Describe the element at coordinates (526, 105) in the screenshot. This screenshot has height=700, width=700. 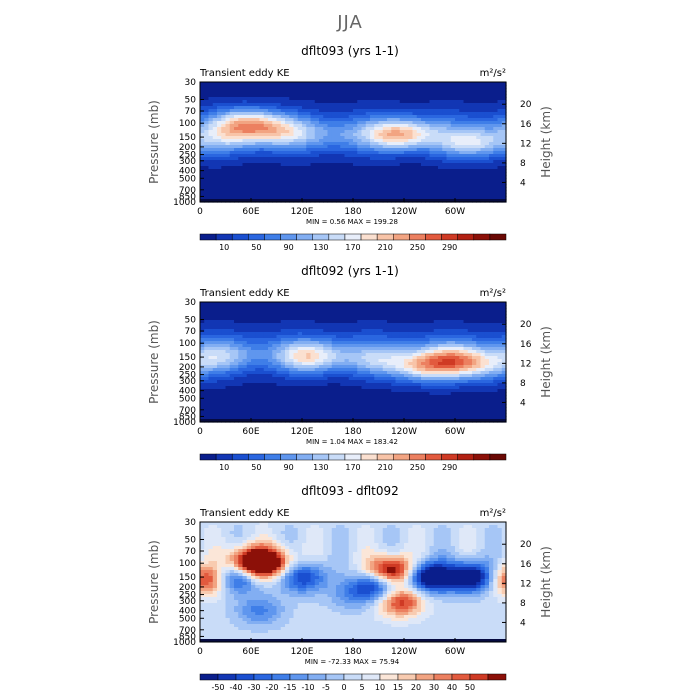
I see `y2-tick-label: 20` at that location.